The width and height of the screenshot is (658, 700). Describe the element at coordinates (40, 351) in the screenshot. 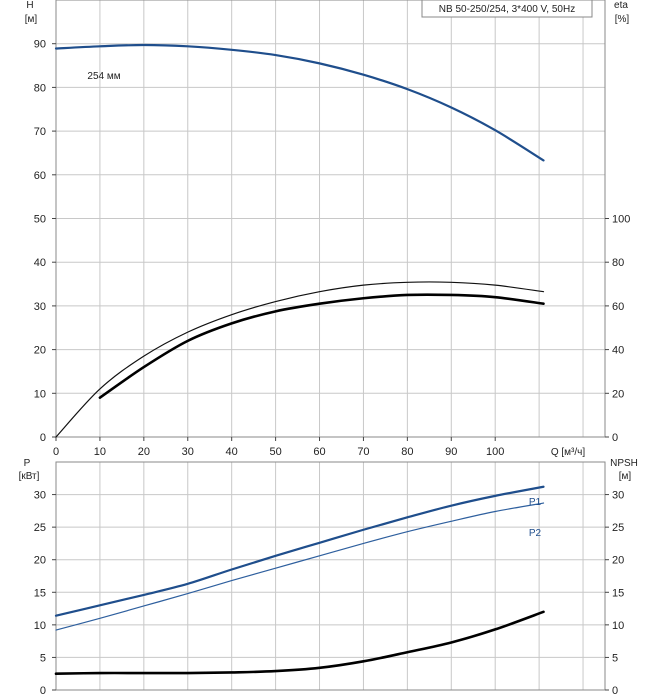

I see `top-left-tick-label: 20` at that location.